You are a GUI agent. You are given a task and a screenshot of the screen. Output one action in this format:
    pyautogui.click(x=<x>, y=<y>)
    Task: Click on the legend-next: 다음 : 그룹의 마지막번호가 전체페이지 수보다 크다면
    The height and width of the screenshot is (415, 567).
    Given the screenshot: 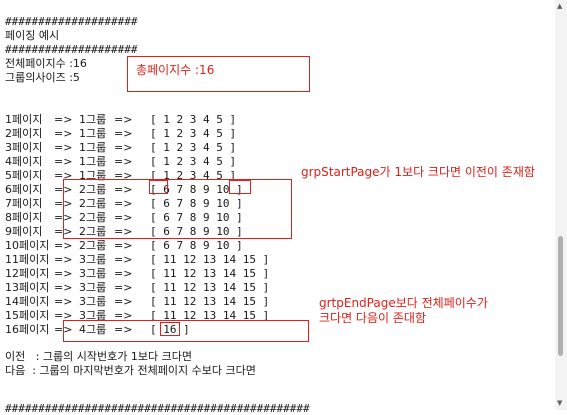 What is the action you would take?
    pyautogui.click(x=130, y=370)
    